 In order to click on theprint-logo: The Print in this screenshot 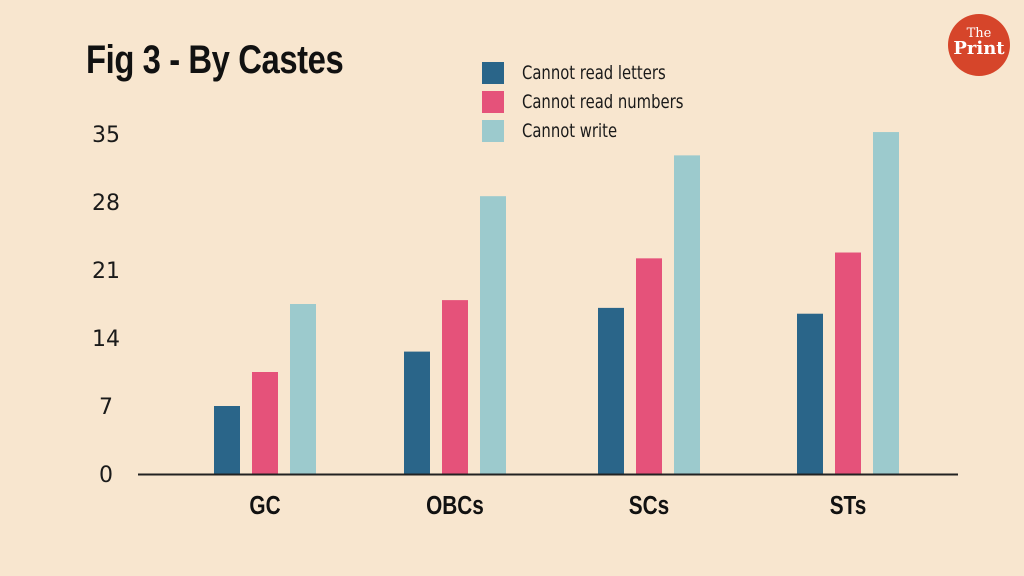, I will do `click(979, 45)`.